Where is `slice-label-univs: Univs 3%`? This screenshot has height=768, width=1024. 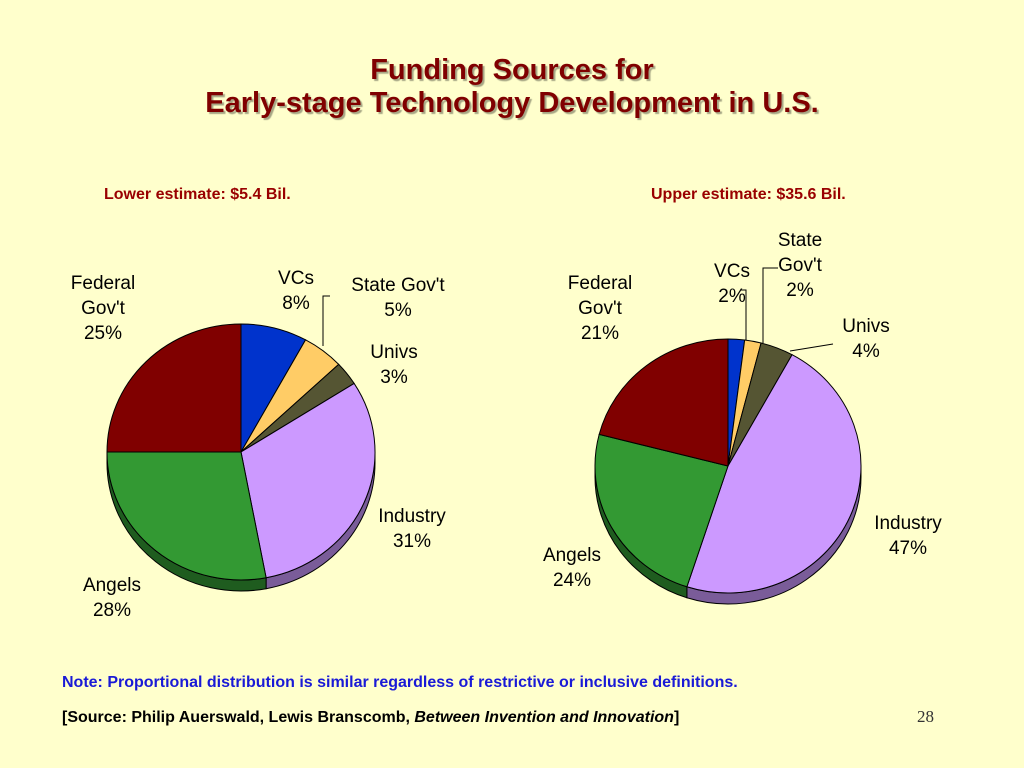
slice-label-univs: Univs 3% is located at coordinates (394, 365).